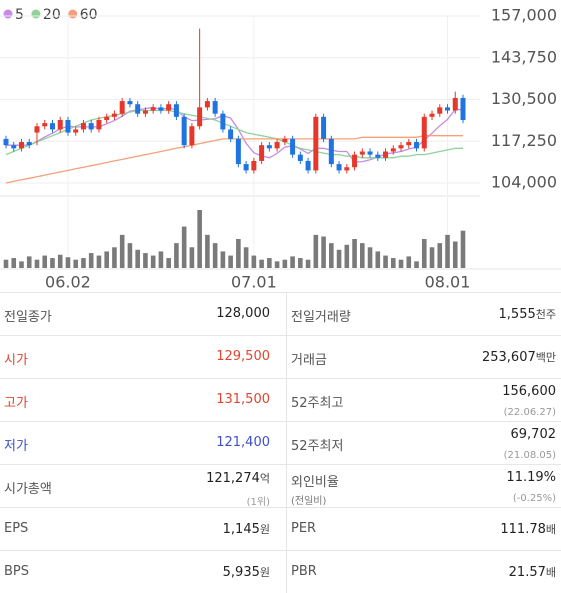 Image resolution: width=561 pixels, height=593 pixels. Describe the element at coordinates (545, 357) in the screenshot. I see `value-unit: 백만` at that location.